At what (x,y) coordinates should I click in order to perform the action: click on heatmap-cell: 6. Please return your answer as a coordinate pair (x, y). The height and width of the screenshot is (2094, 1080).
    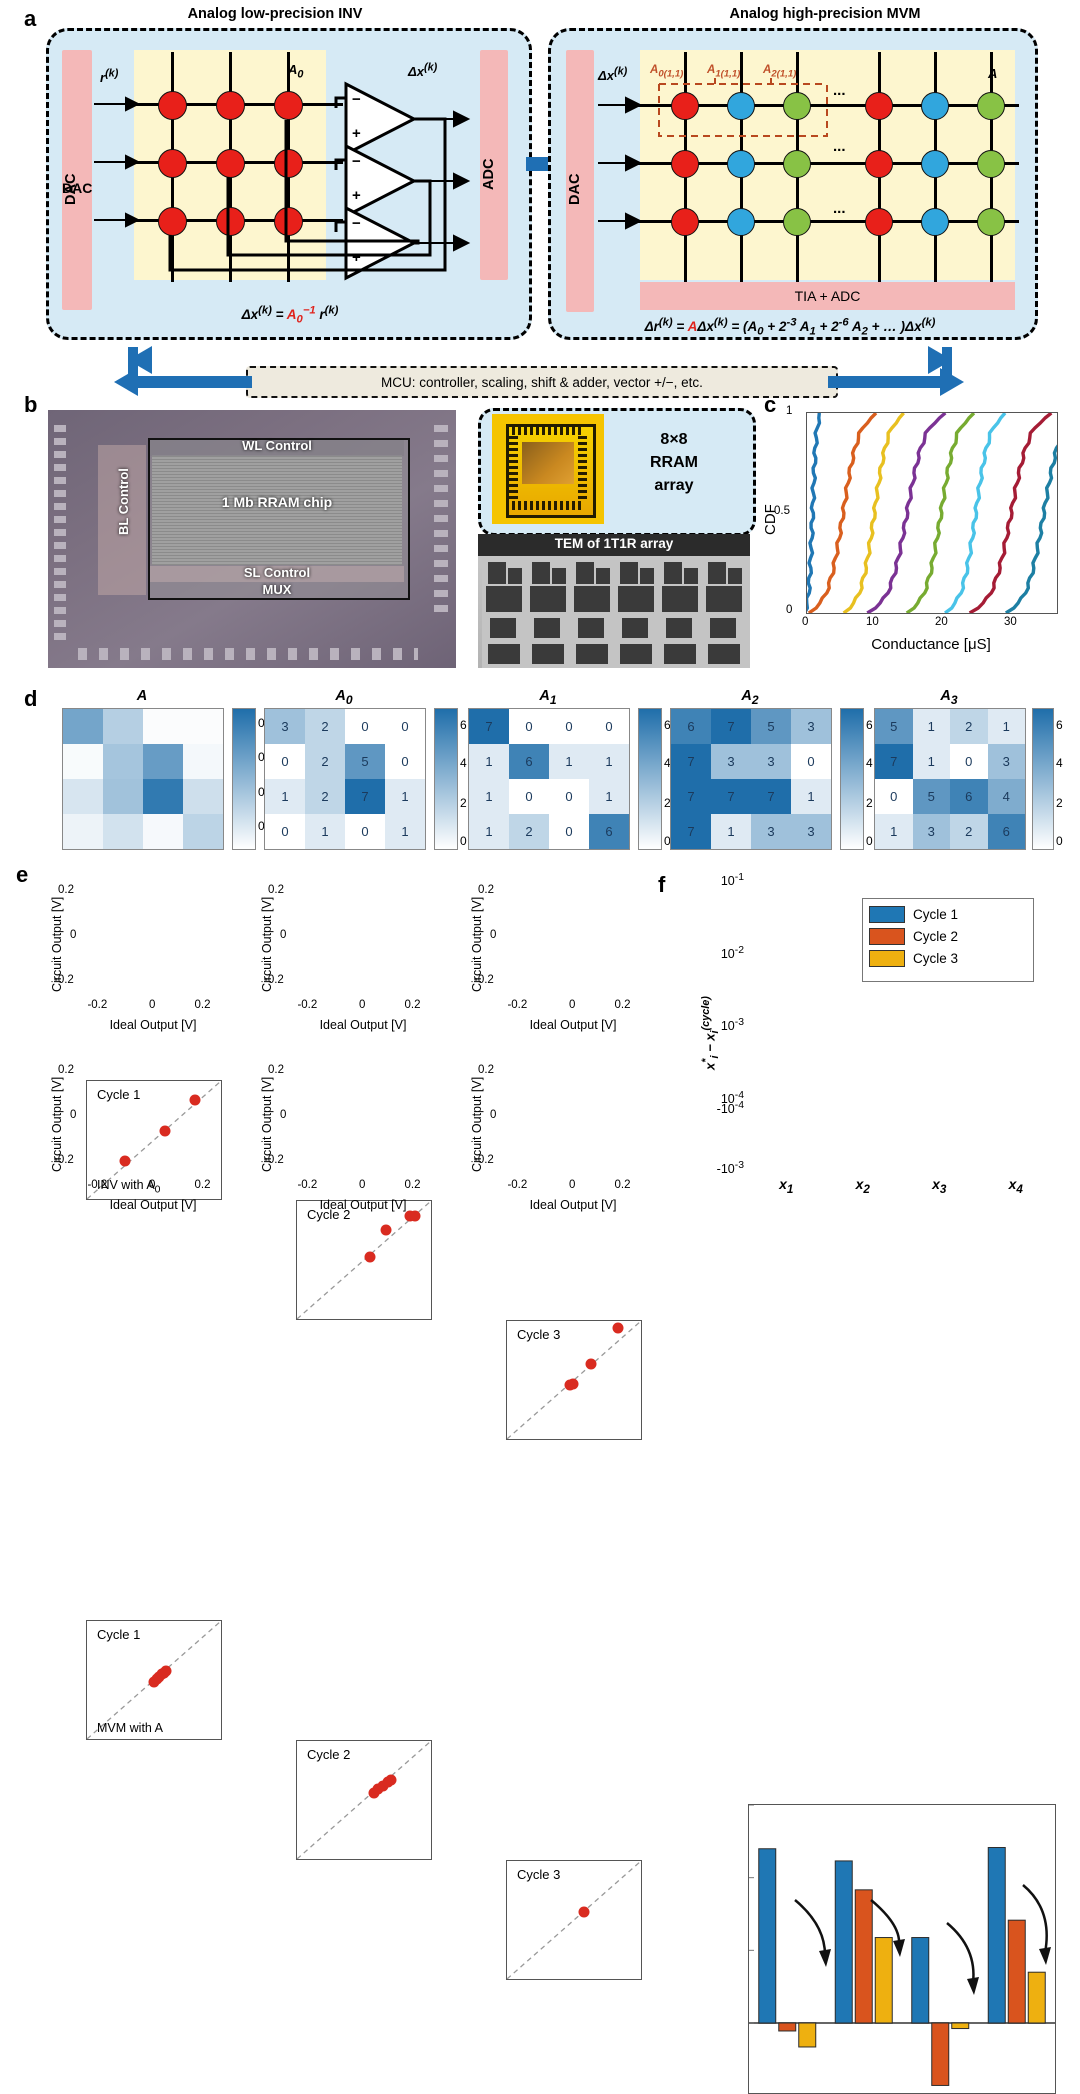
    Looking at the image, I should click on (529, 761).